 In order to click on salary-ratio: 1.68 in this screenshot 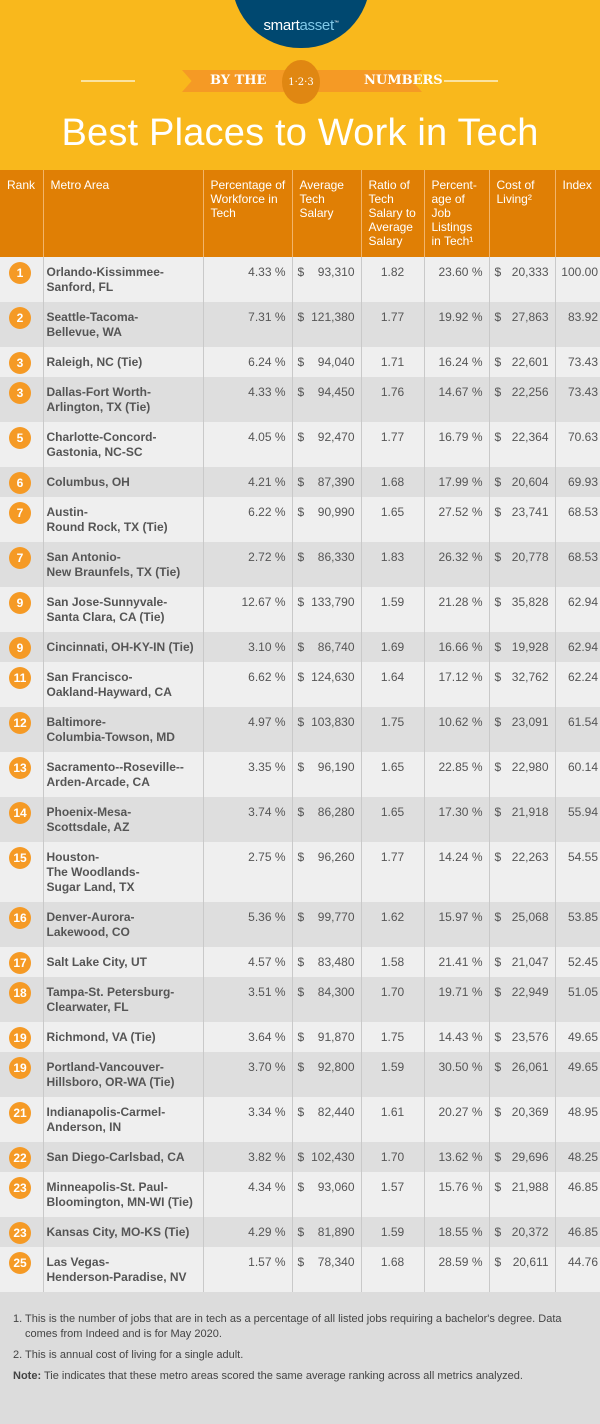, I will do `click(392, 482)`.